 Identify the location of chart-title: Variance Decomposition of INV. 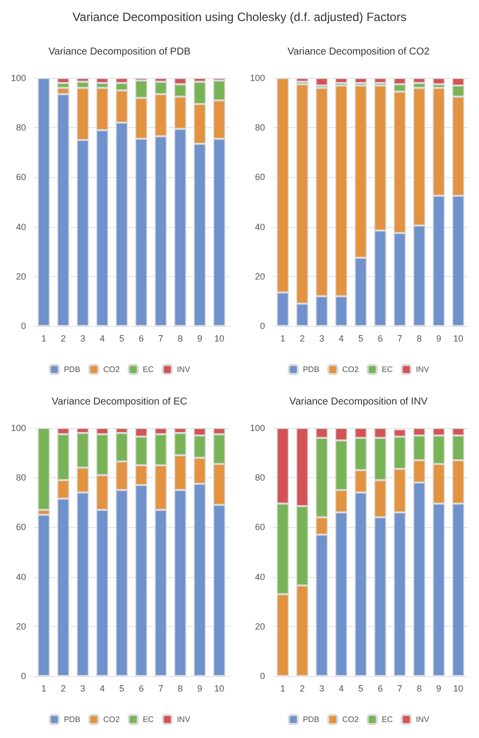
(358, 402).